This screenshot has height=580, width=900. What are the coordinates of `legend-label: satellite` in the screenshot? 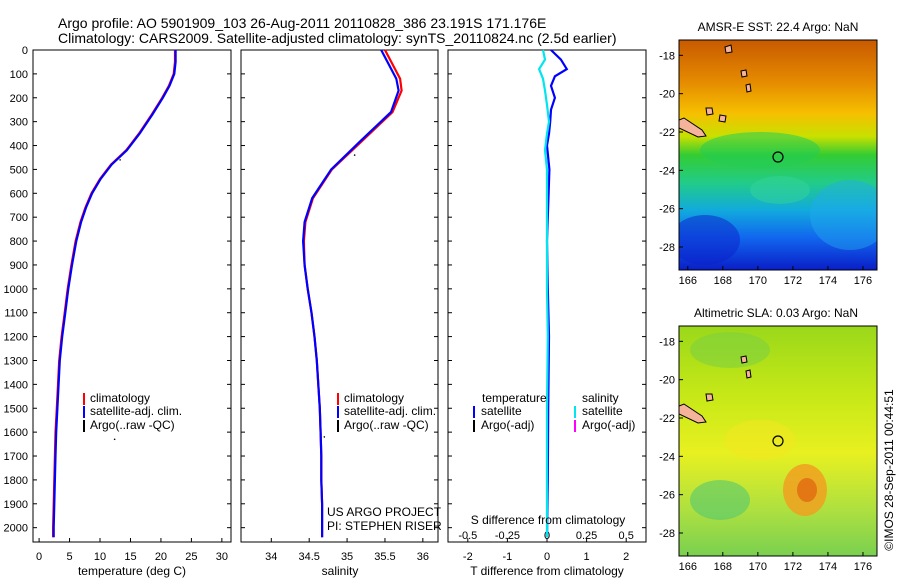 It's located at (602, 411).